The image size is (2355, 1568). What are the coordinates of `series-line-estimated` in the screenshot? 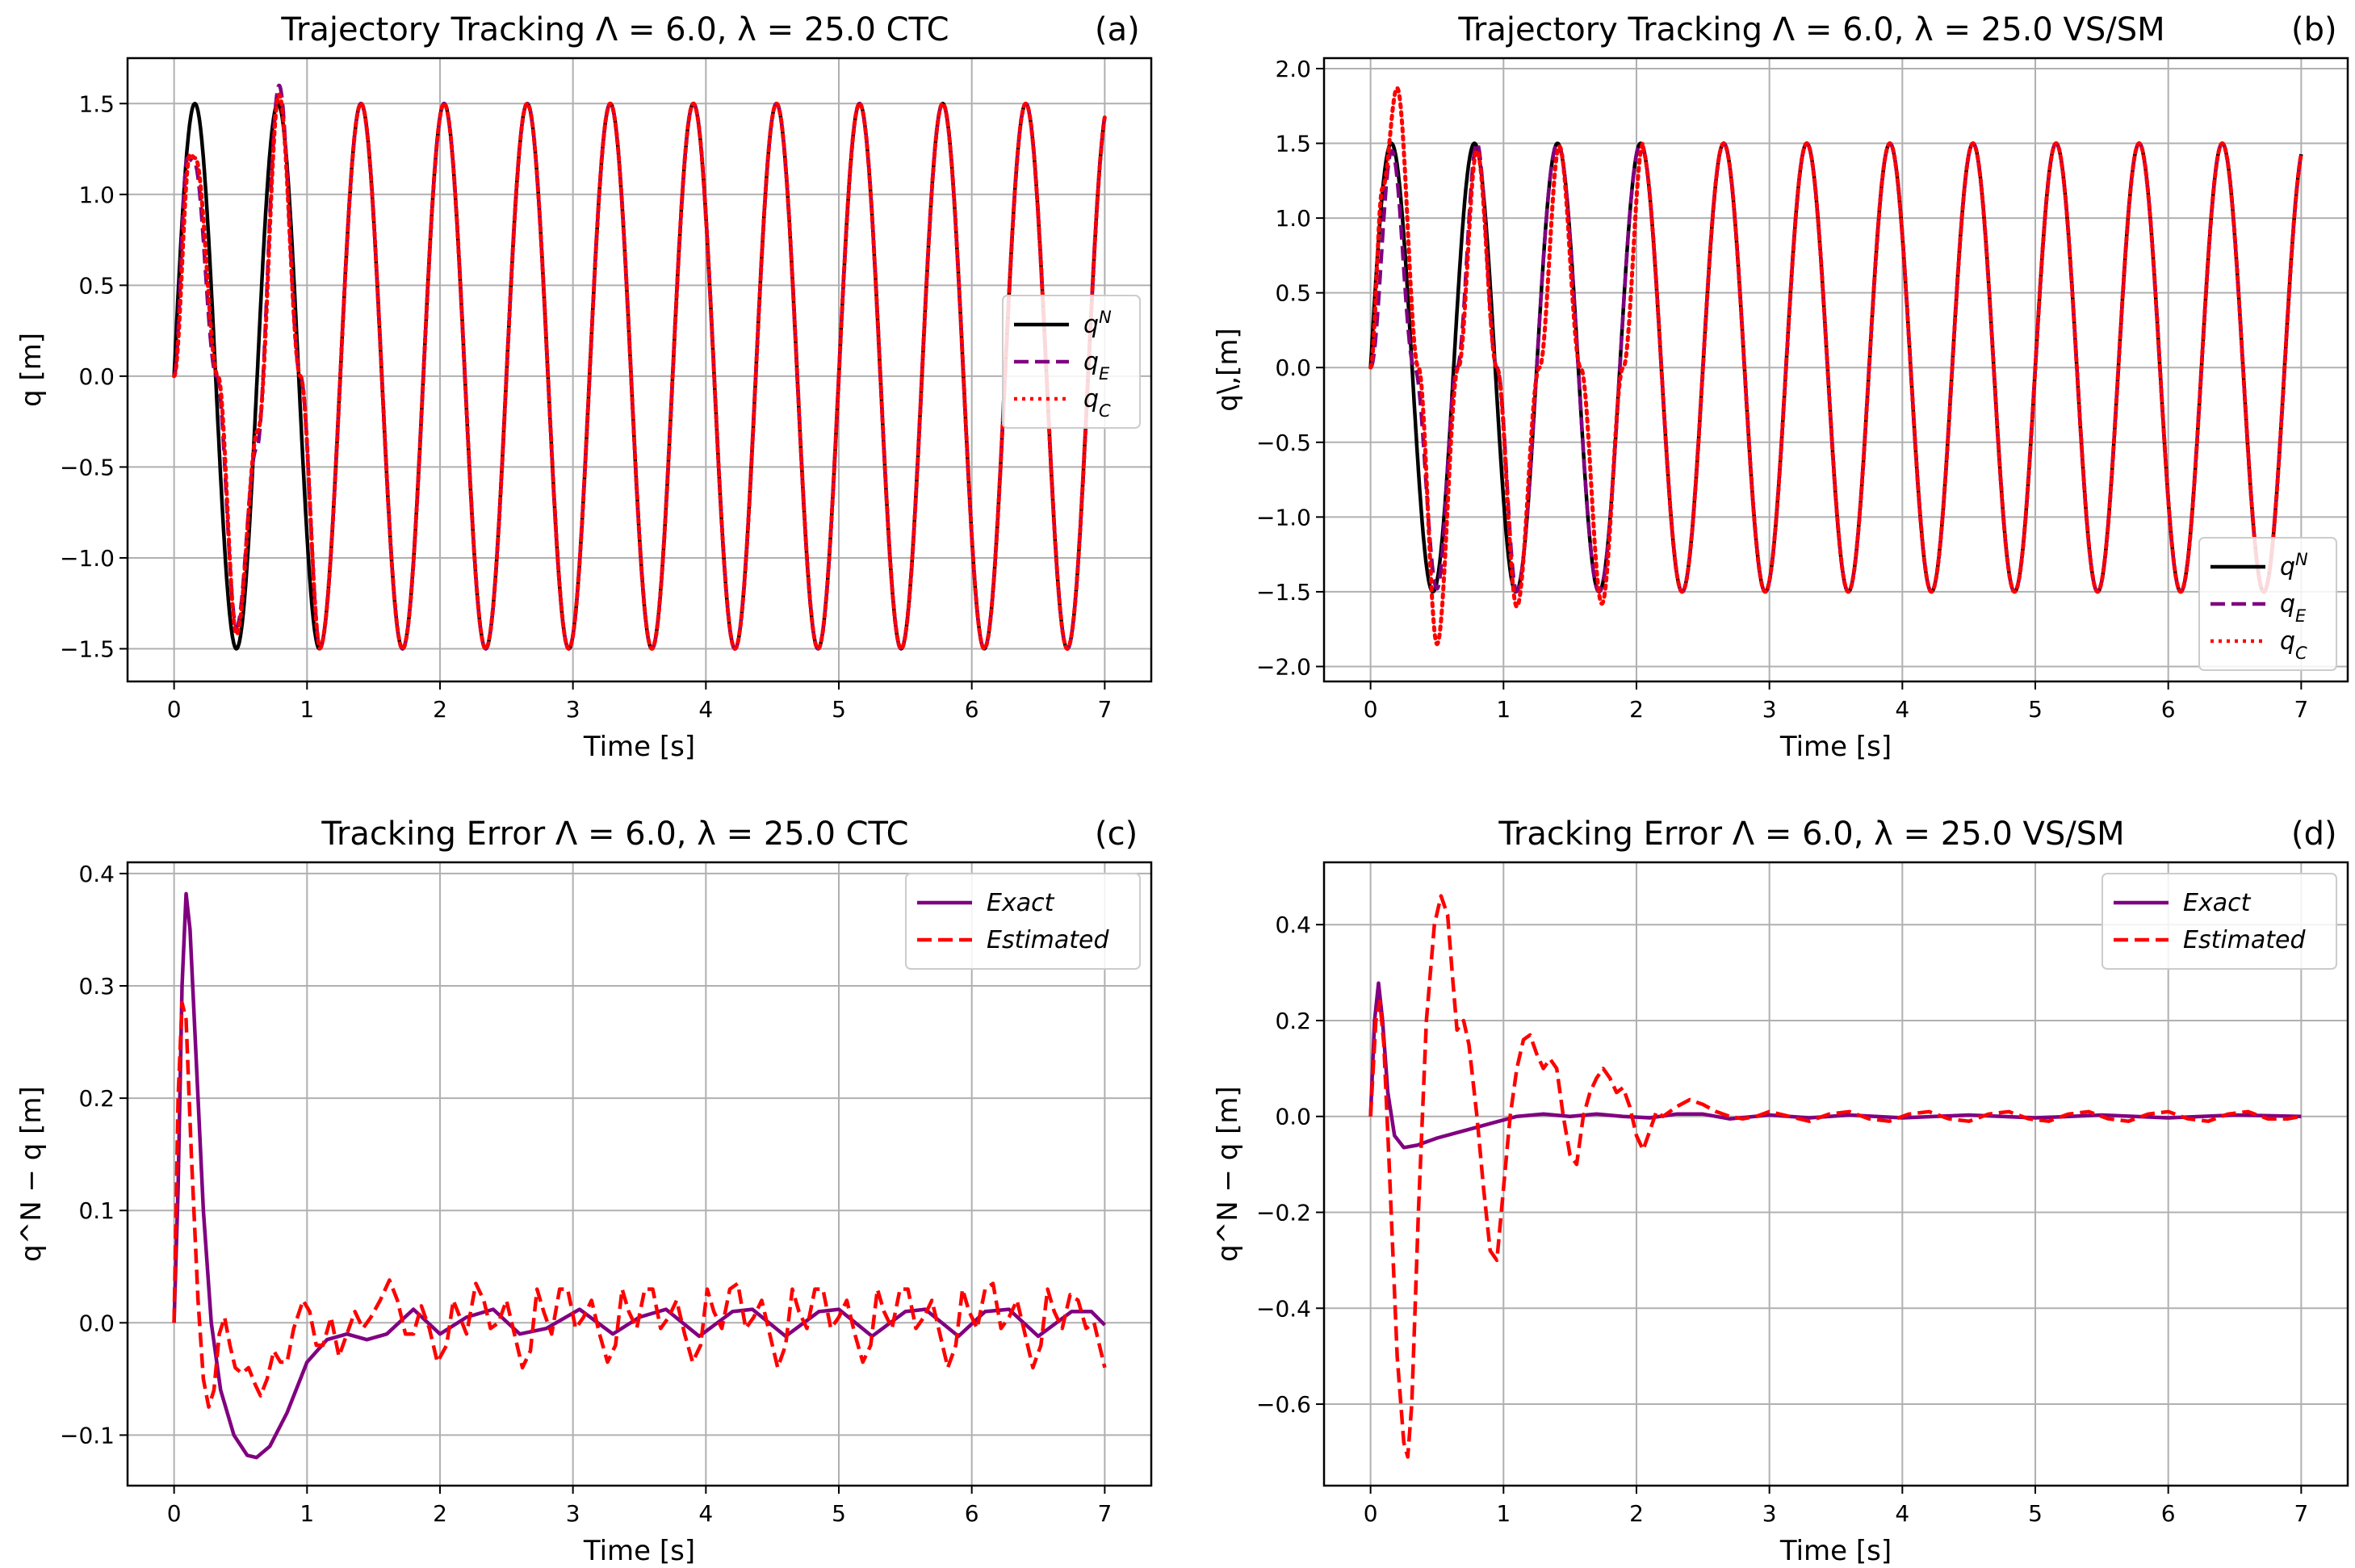 It's located at (1835, 1176).